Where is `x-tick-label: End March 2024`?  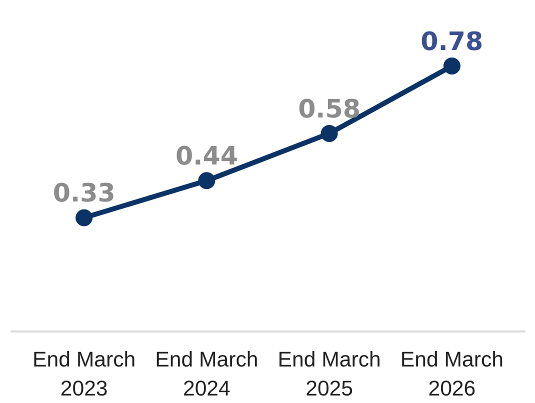 x-tick-label: End March 2024 is located at coordinates (206, 374).